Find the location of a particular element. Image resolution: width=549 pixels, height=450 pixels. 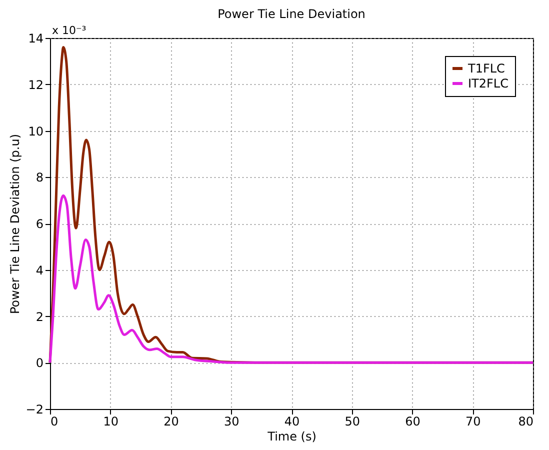

x-tick-label: 30 is located at coordinates (232, 421).